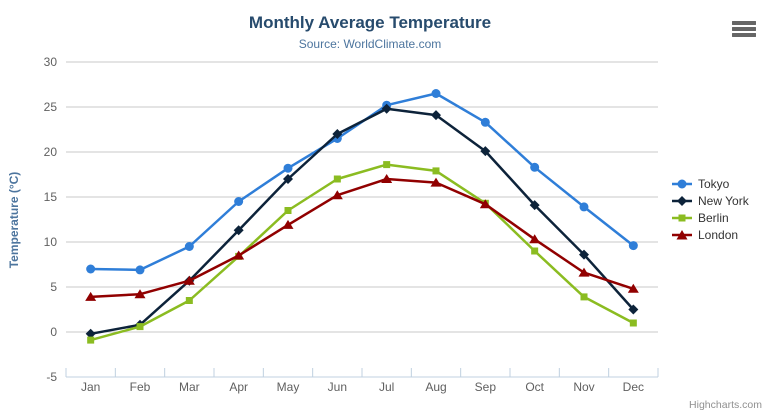  Describe the element at coordinates (435, 387) in the screenshot. I see `x-axis-label: Aug` at that location.